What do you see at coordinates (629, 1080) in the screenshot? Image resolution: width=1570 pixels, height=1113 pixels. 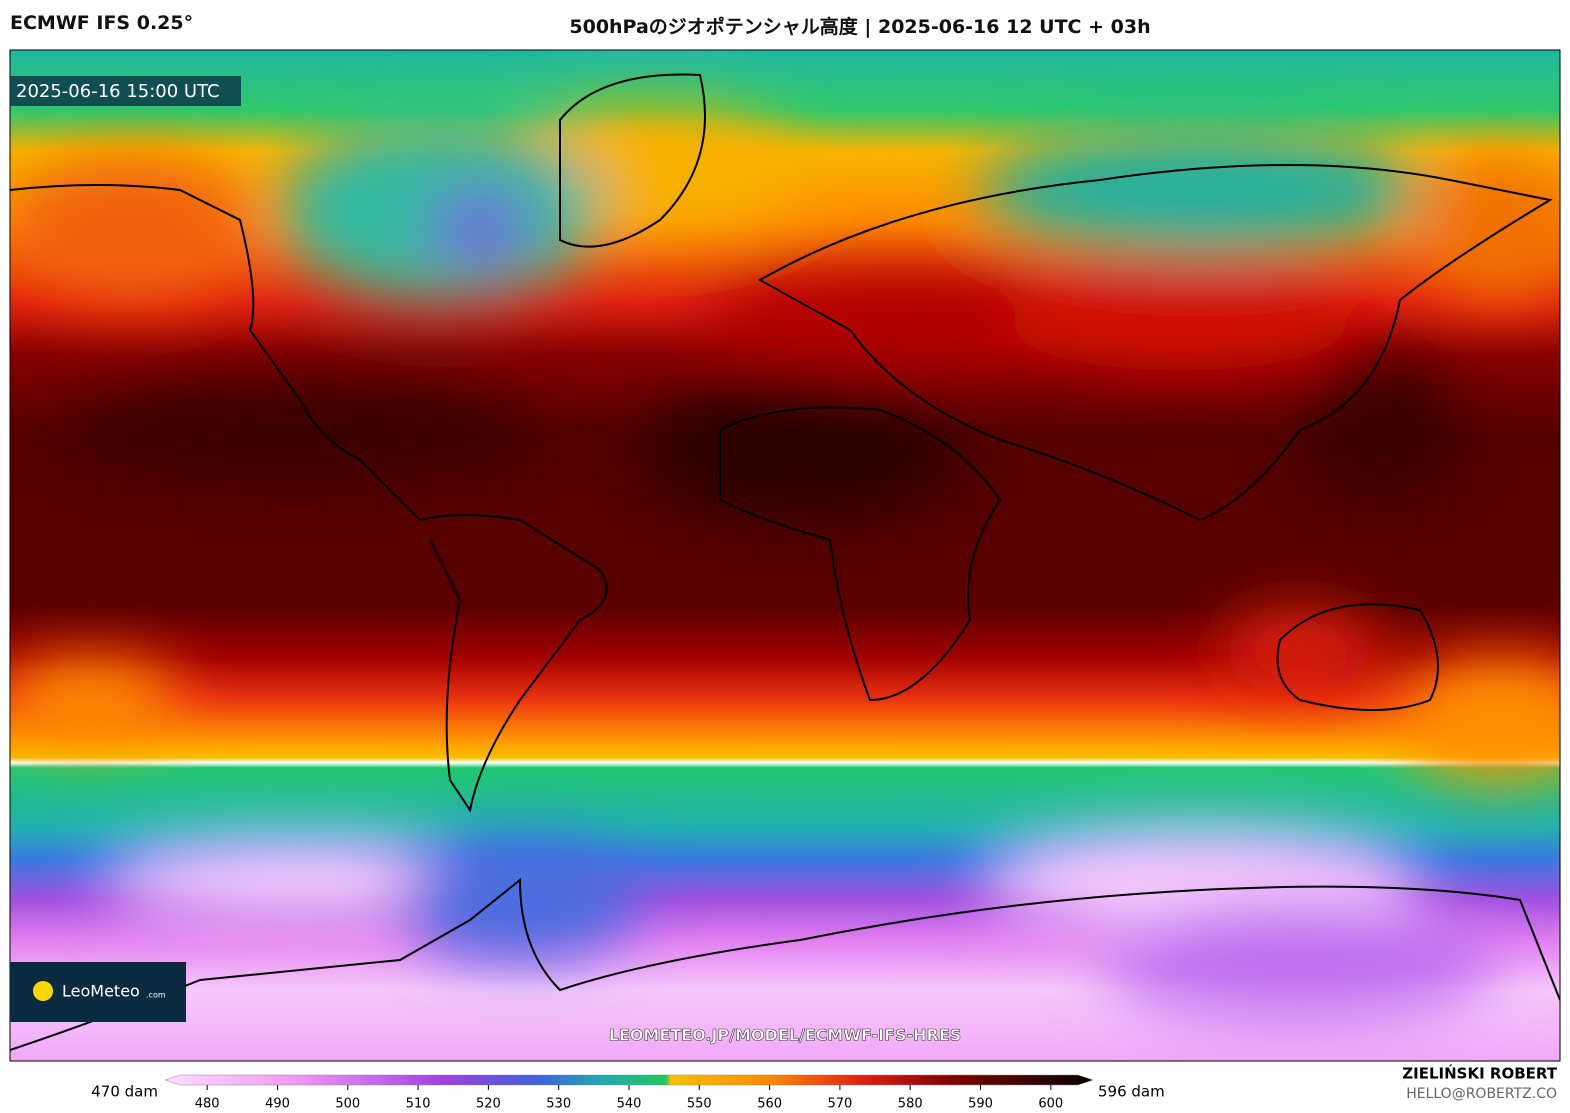 I see `colorbar` at bounding box center [629, 1080].